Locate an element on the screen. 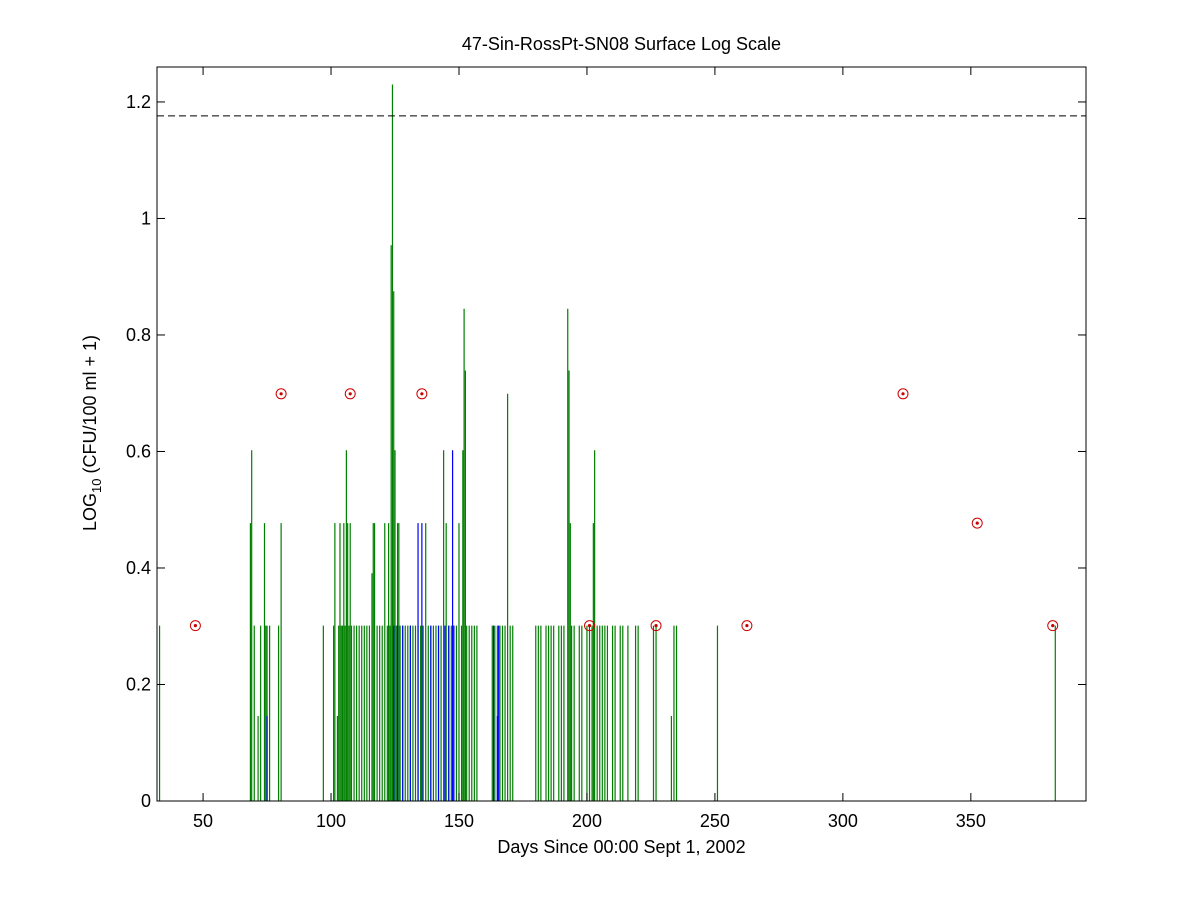 This screenshot has height=900, width=1200. y-tick-label: 0.4 is located at coordinates (138, 568).